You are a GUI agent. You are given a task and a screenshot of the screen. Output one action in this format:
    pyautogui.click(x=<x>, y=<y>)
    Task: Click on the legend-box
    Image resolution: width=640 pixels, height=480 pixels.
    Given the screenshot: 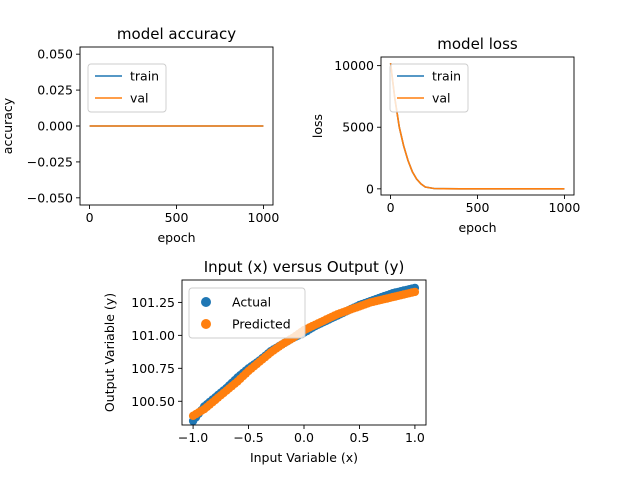 What is the action you would take?
    pyautogui.click(x=247, y=313)
    